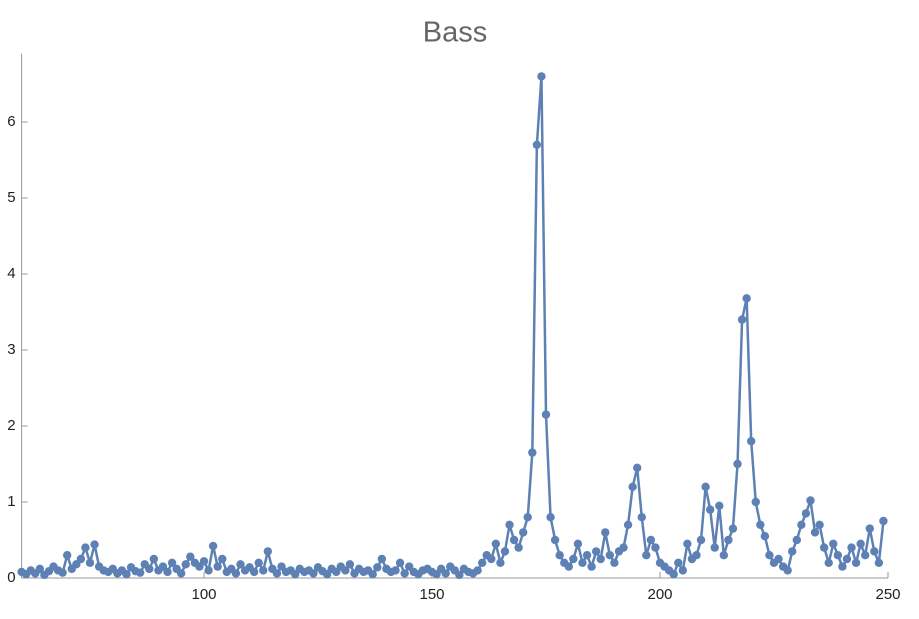 Image resolution: width=919 pixels, height=619 pixels. I want to click on y-tick-label: 1, so click(11, 501).